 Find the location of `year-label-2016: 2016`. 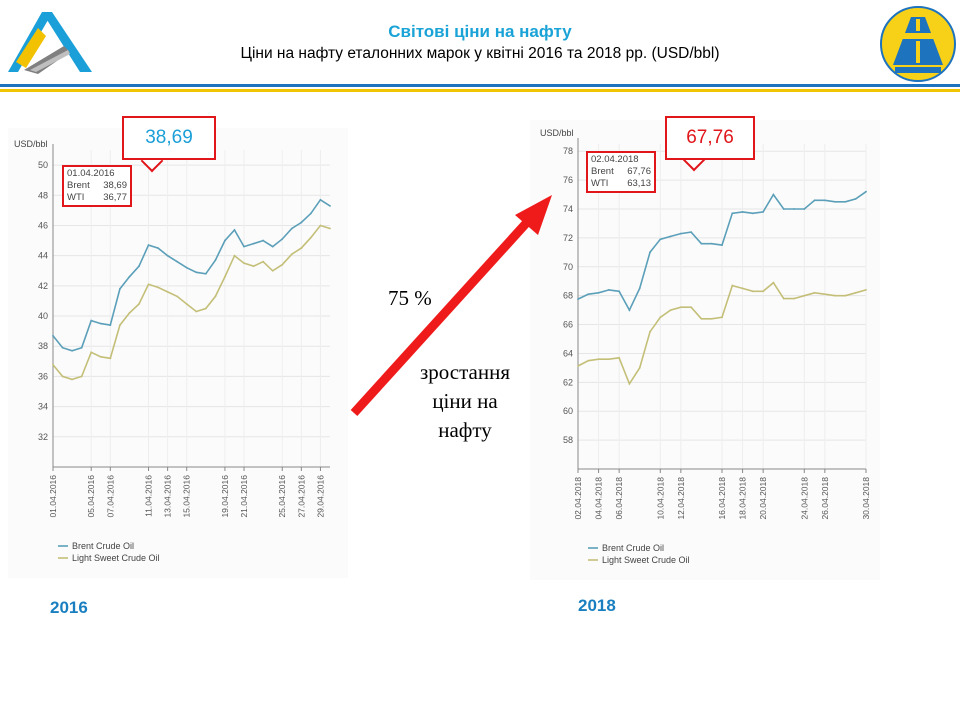

year-label-2016: 2016 is located at coordinates (69, 607).